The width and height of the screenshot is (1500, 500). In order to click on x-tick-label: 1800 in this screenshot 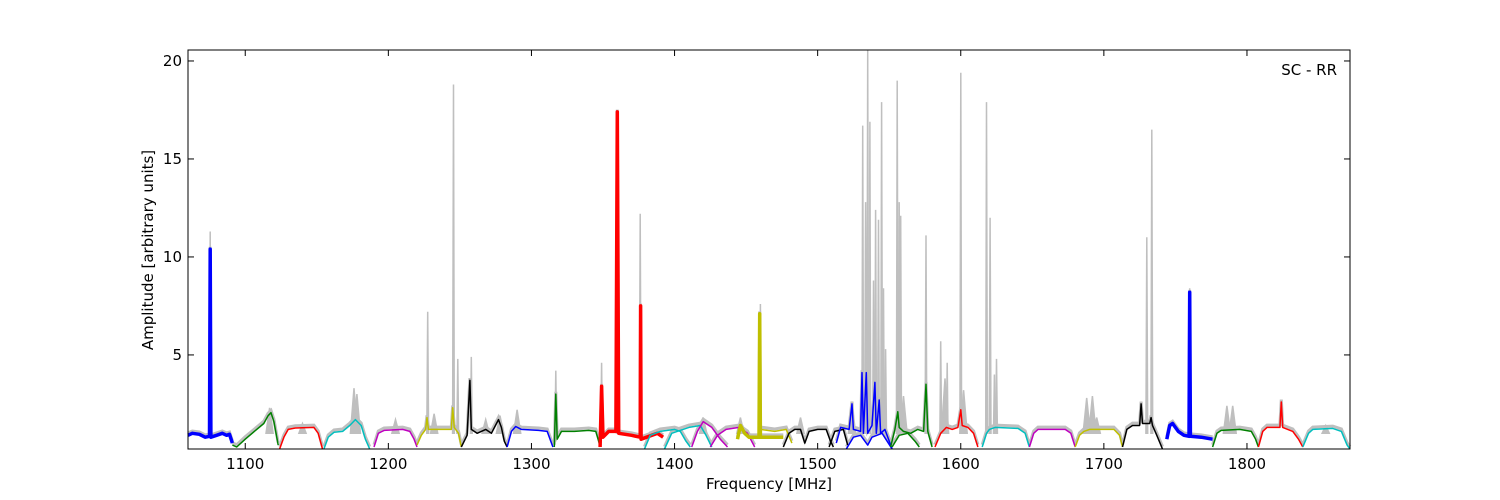, I will do `click(1247, 464)`.